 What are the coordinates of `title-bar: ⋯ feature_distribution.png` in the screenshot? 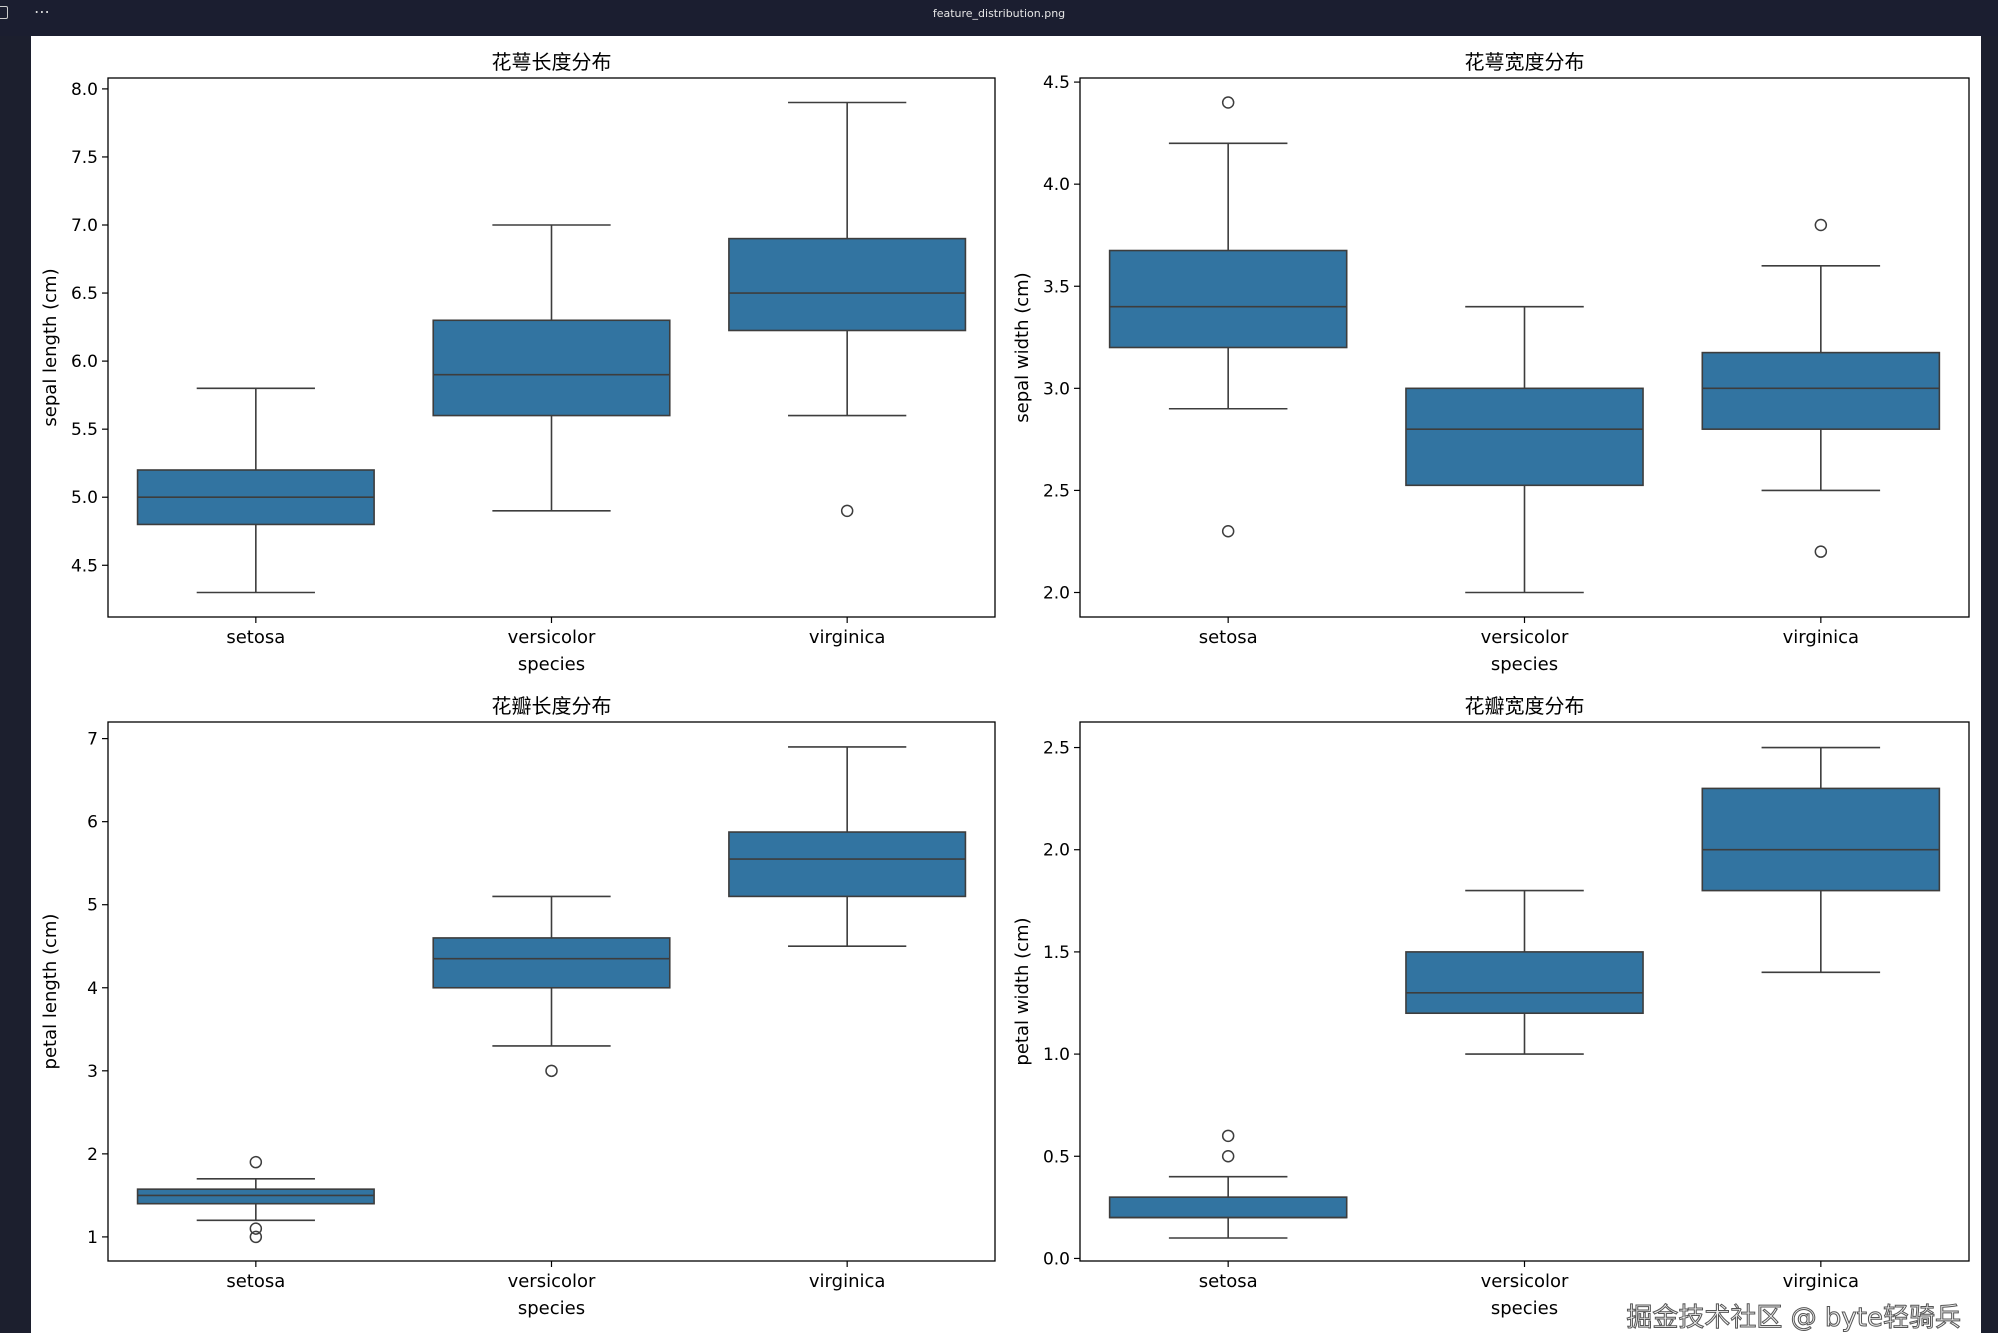 It's located at (999, 18).